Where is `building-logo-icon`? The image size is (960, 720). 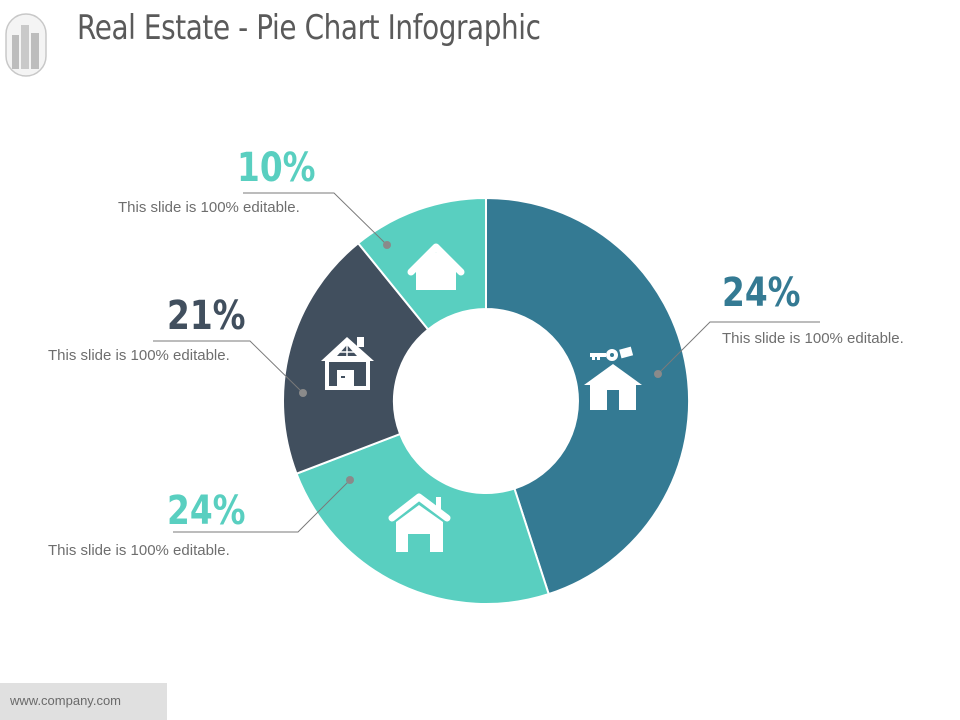
building-logo-icon is located at coordinates (26, 45).